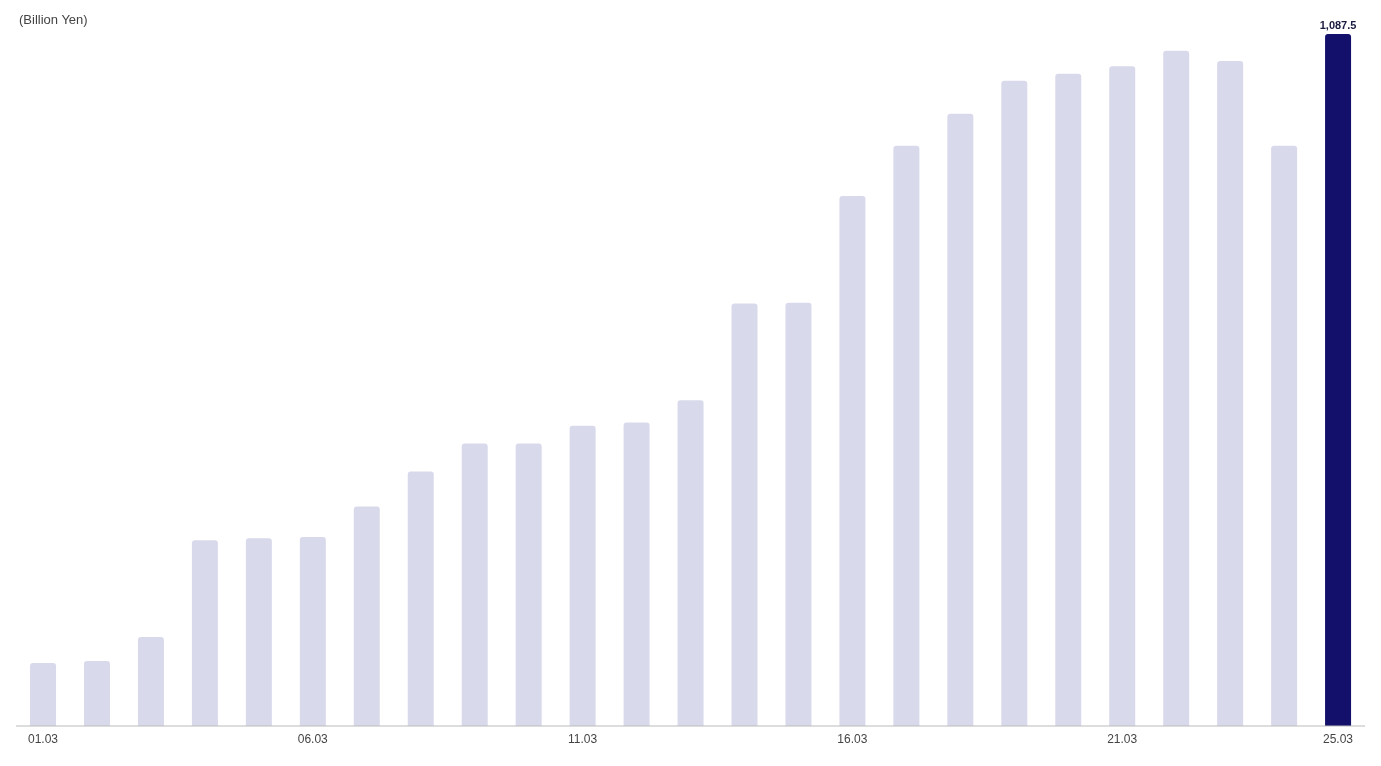  I want to click on x-tick-label: 25.03, so click(1338, 738).